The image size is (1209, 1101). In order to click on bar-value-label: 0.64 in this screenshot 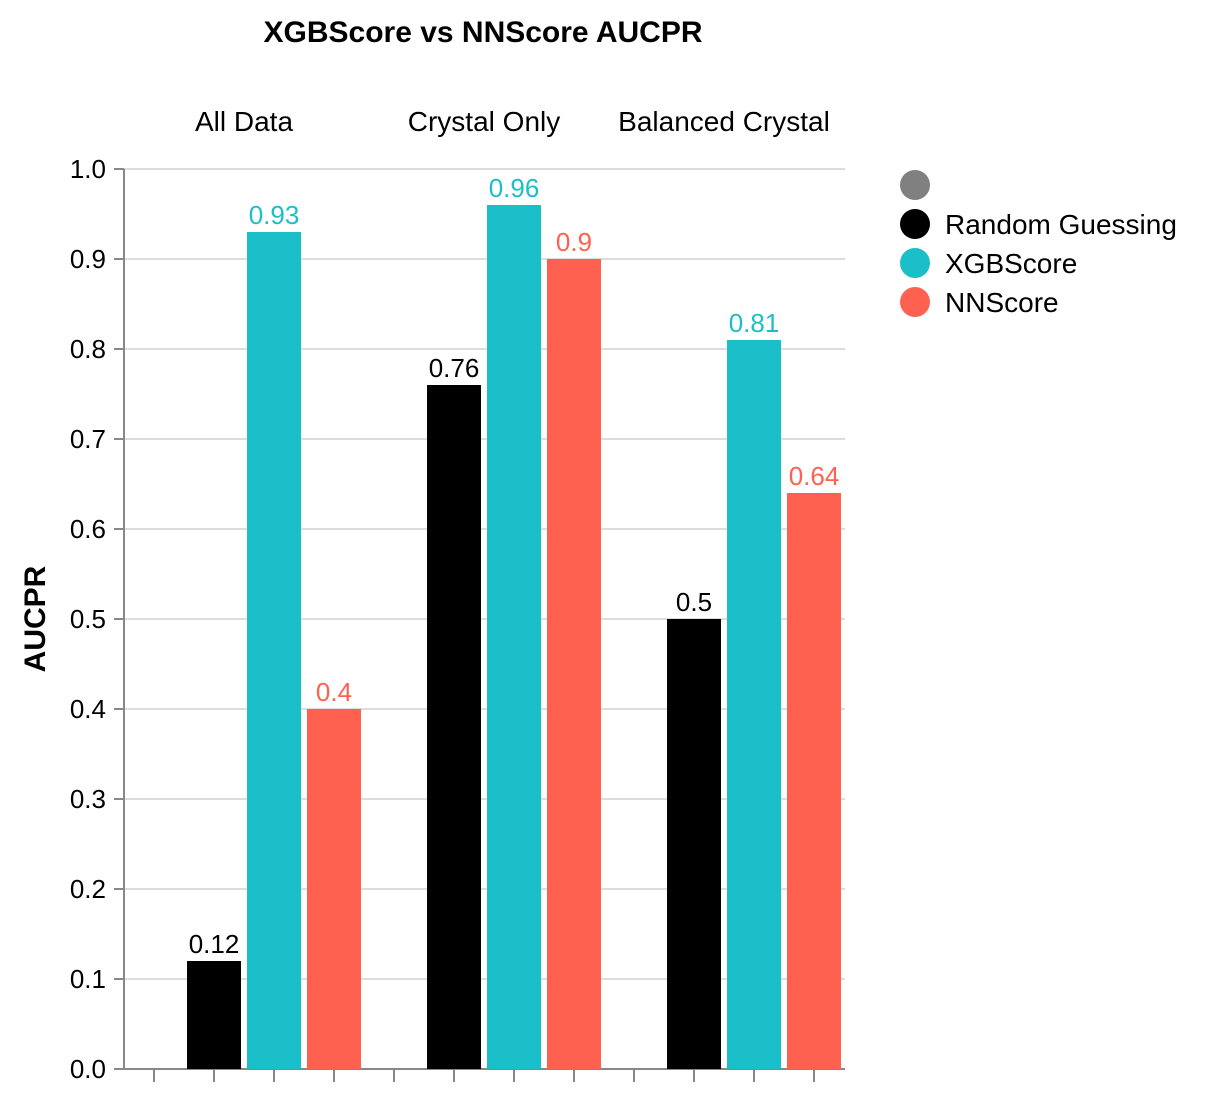, I will do `click(814, 476)`.